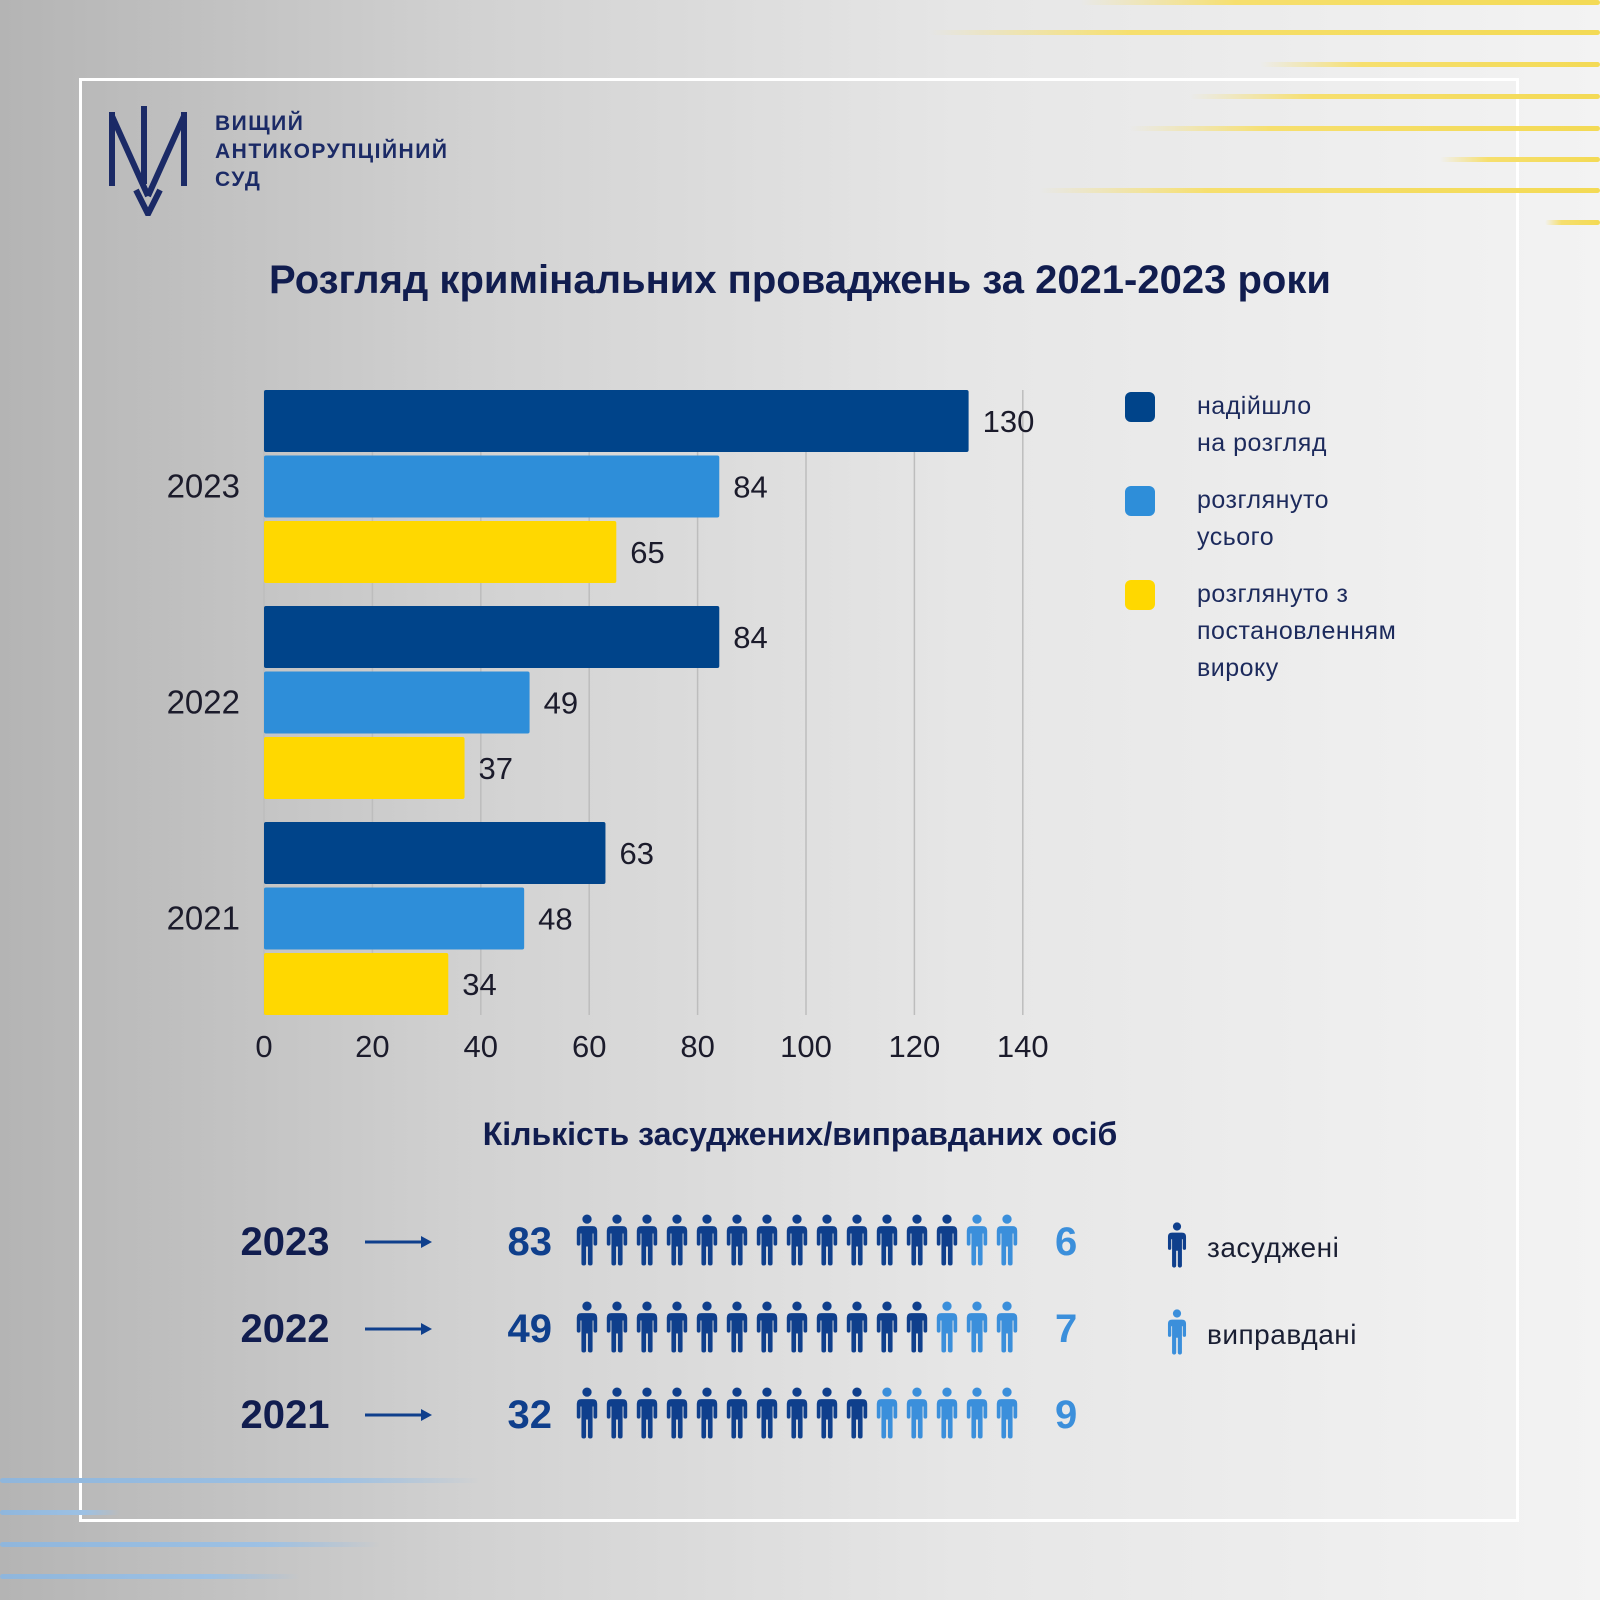  What do you see at coordinates (1273, 594) in the screenshot?
I see `legend-label-line: розглянуто з` at bounding box center [1273, 594].